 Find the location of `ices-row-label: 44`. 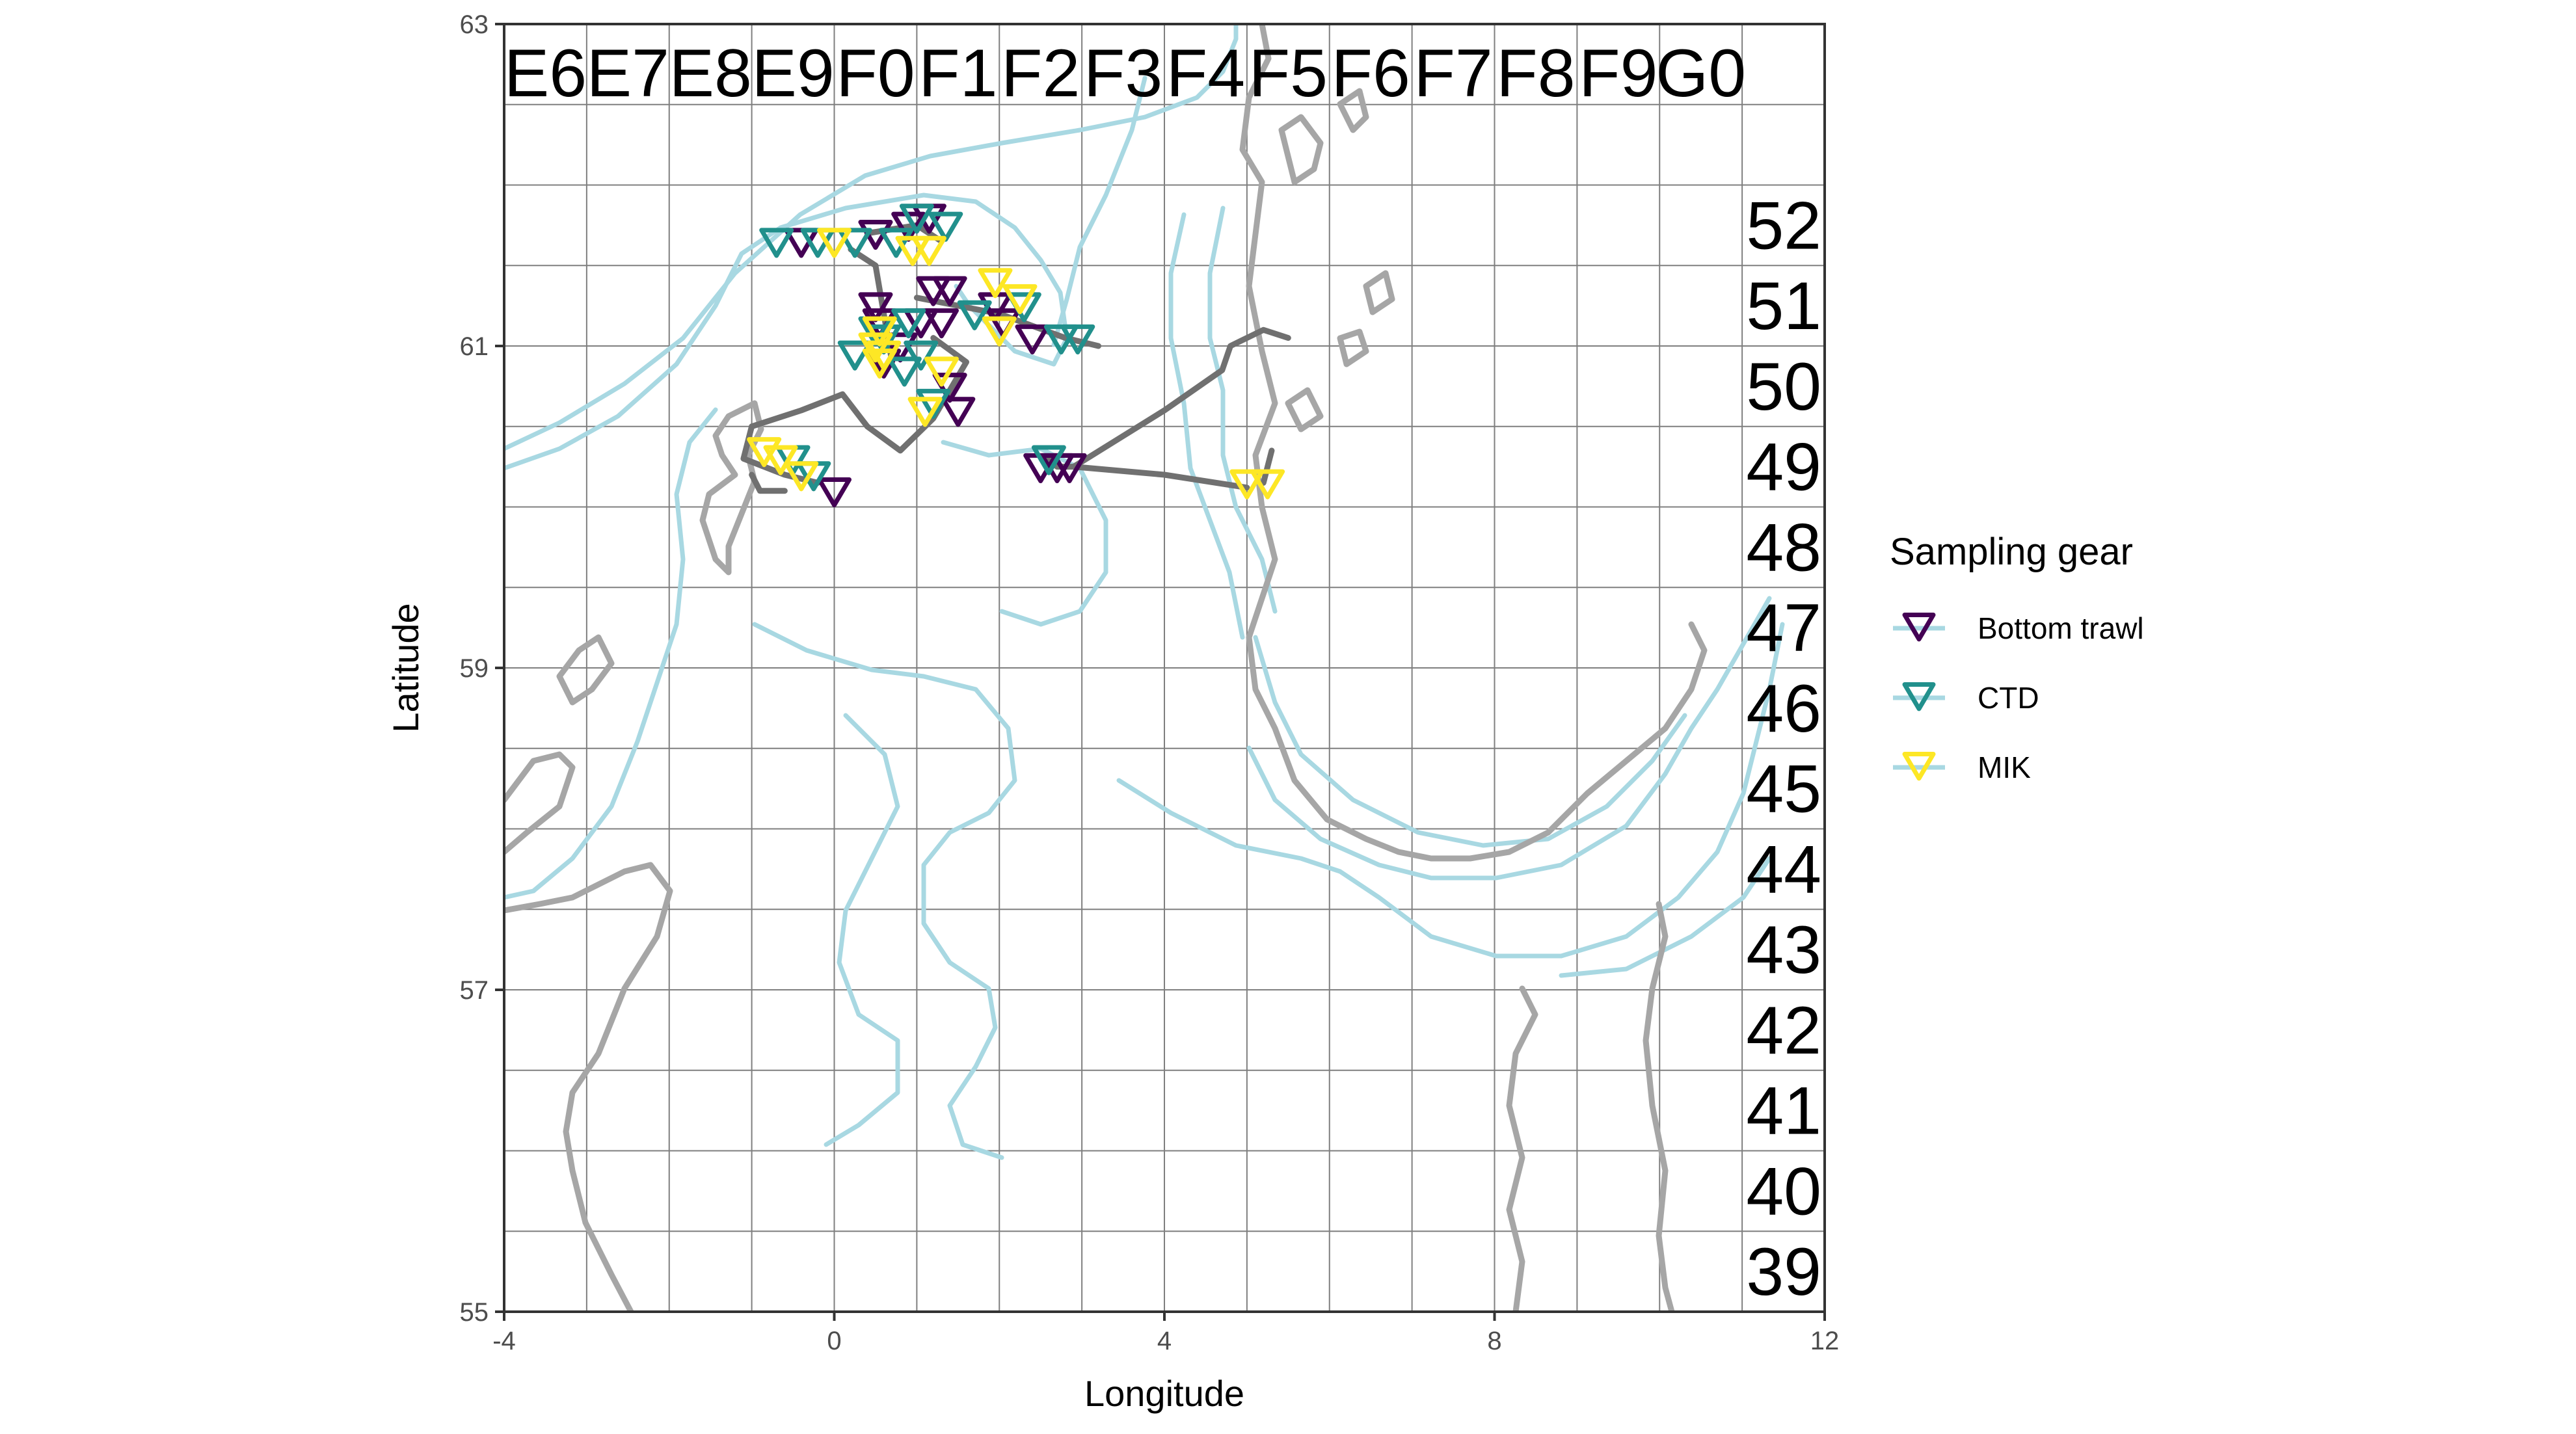

ices-row-label: 44 is located at coordinates (1784, 869).